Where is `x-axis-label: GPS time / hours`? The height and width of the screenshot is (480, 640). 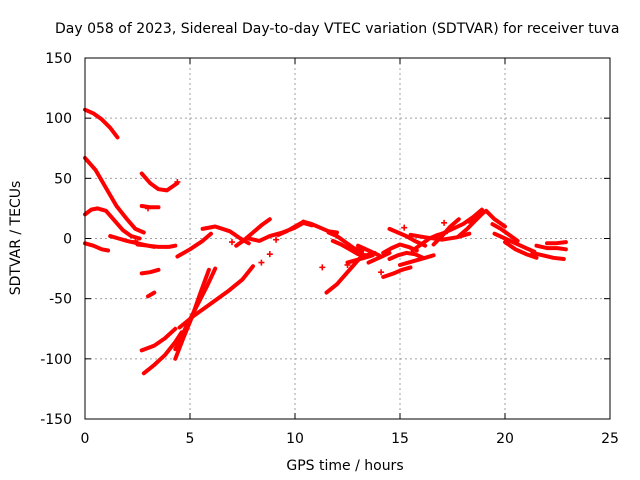
x-axis-label: GPS time / hours is located at coordinates (344, 466).